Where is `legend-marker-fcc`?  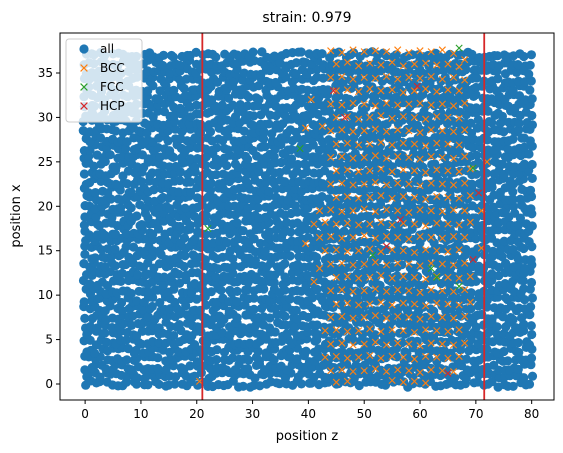 legend-marker-fcc is located at coordinates (84, 87).